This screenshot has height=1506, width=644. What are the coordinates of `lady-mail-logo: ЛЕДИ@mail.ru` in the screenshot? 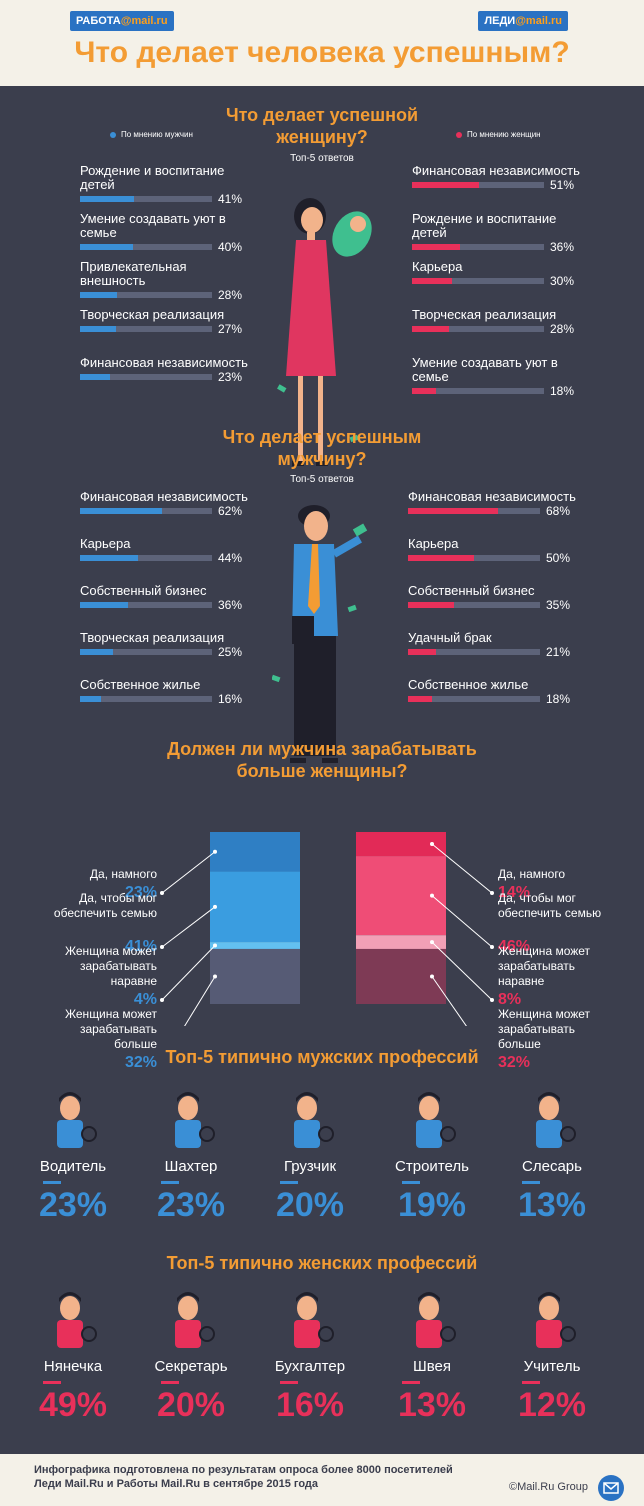 It's located at (523, 21).